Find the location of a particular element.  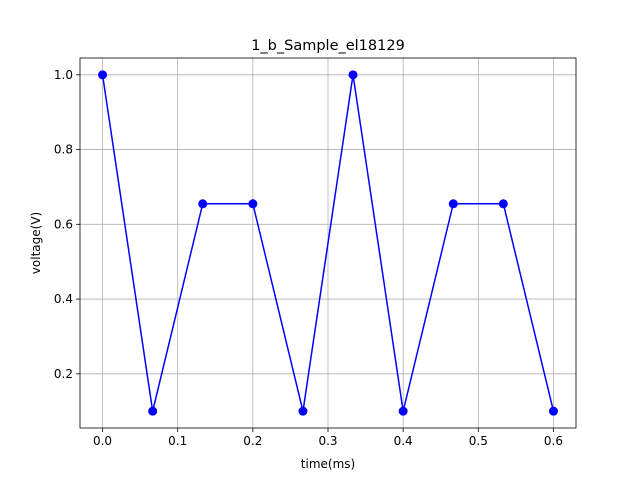

x-tick-label: 0.0 is located at coordinates (102, 441).